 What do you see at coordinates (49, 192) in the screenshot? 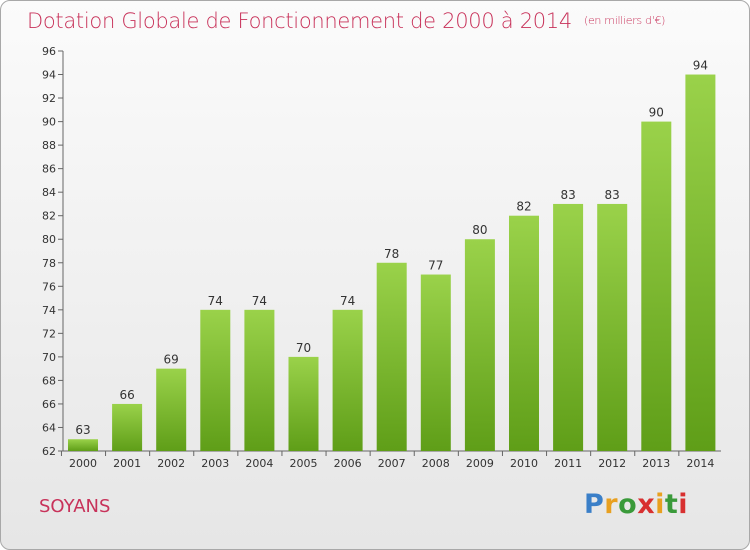
I see `y-tick-label: 84` at bounding box center [49, 192].